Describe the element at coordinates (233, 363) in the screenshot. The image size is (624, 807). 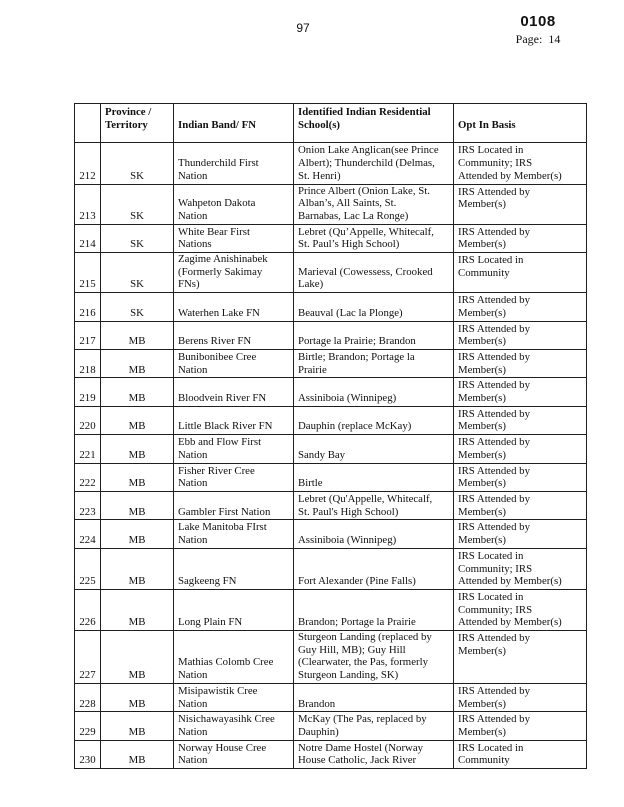
I see `cell-band: Bunibonibee Cree Nation` at that location.